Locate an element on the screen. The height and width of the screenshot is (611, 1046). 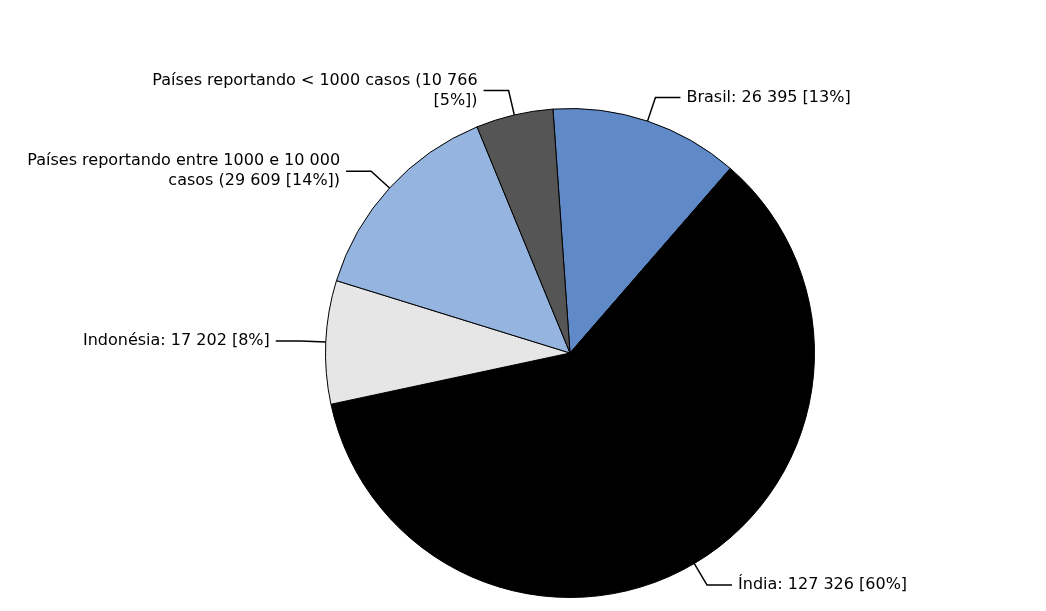
slice-label: Brasil: 26 395 [13%] is located at coordinates (768, 96).